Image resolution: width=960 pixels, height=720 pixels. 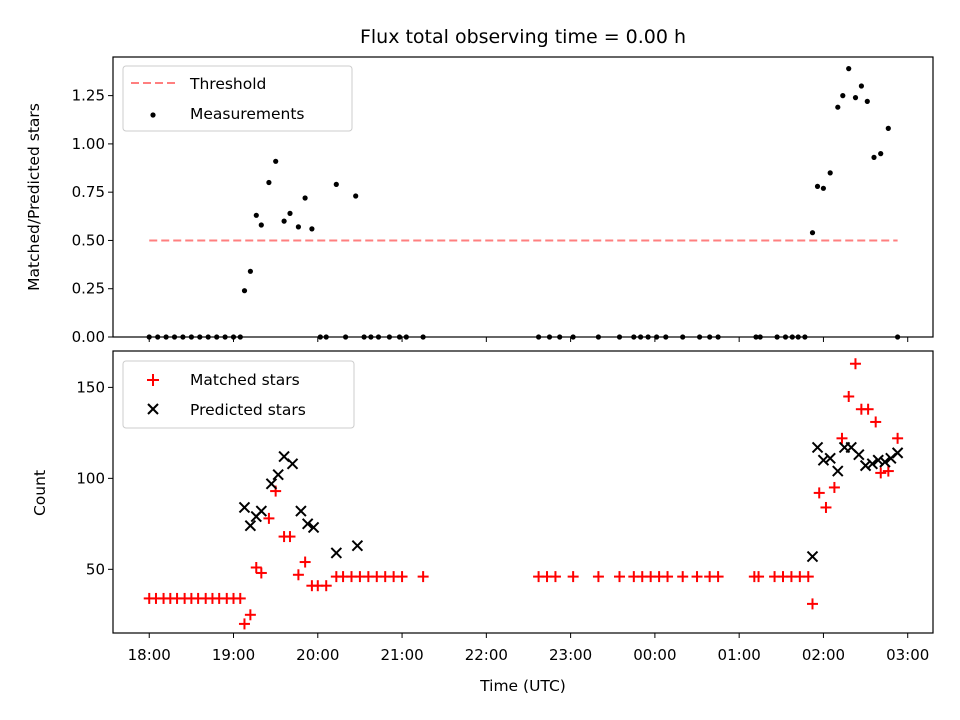 I want to click on bottom-y-axis: 50 100 150, so click(x=94, y=478).